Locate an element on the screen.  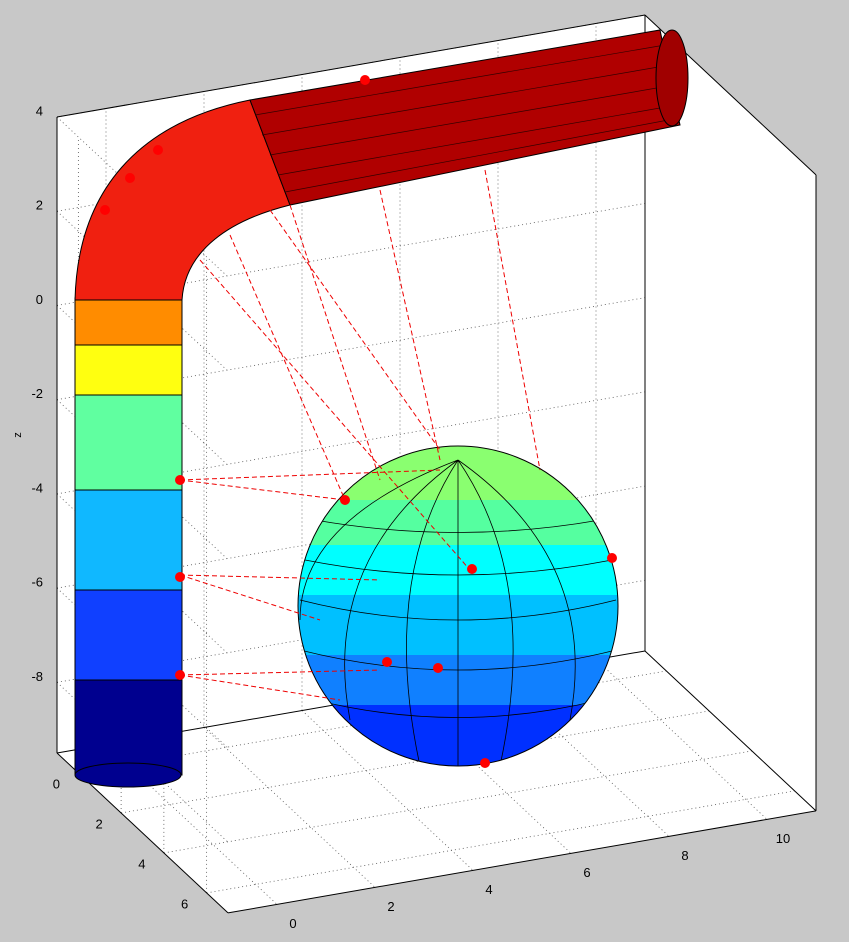
z-tick-label: -6 is located at coordinates (37, 582).